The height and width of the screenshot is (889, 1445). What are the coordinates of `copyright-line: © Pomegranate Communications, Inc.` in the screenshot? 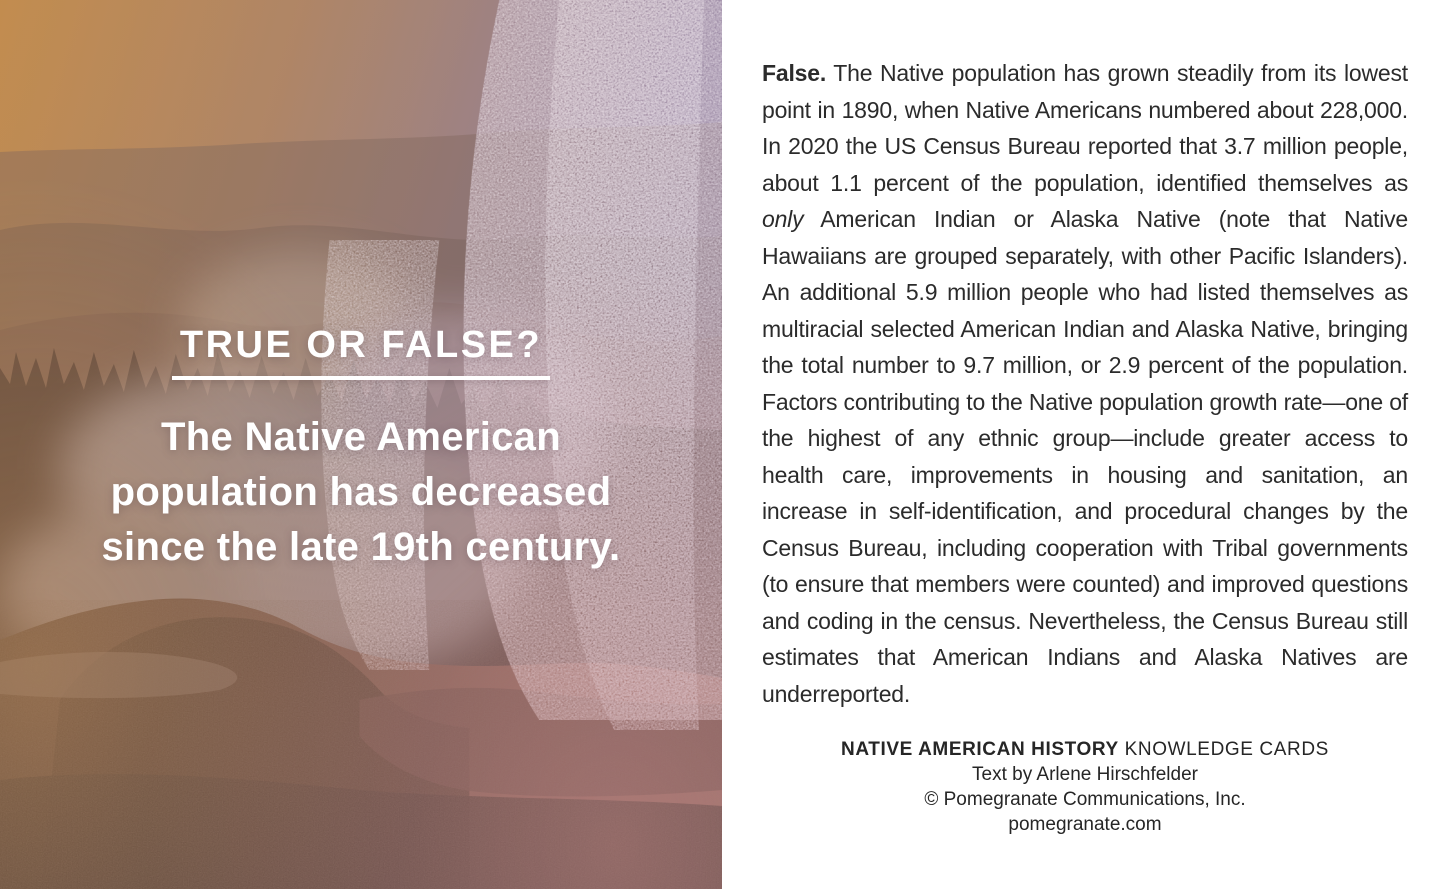 It's located at (1085, 799).